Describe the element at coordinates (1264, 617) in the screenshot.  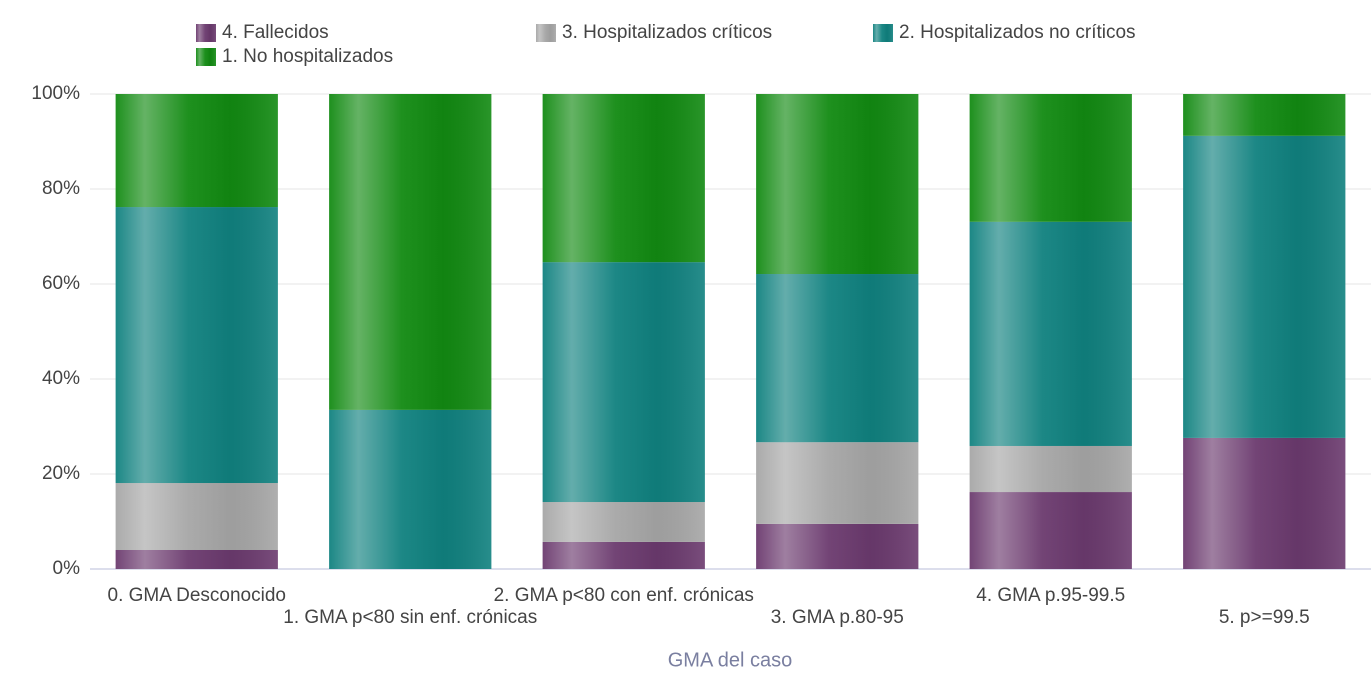
I see `x-tick-label: 5. p>=99.5` at that location.